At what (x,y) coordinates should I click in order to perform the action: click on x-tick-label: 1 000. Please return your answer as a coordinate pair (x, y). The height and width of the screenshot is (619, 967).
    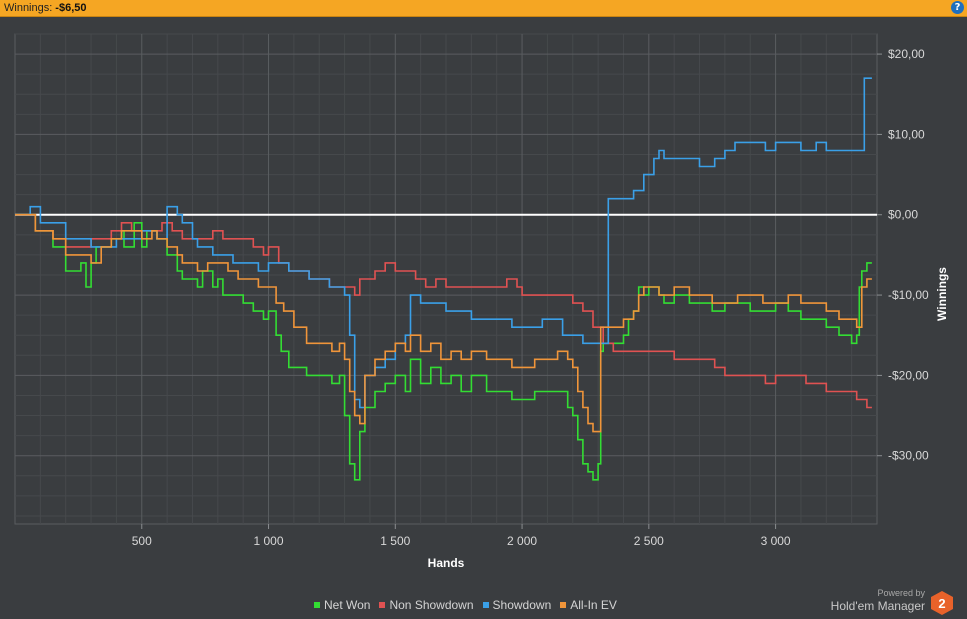
    Looking at the image, I should click on (269, 541).